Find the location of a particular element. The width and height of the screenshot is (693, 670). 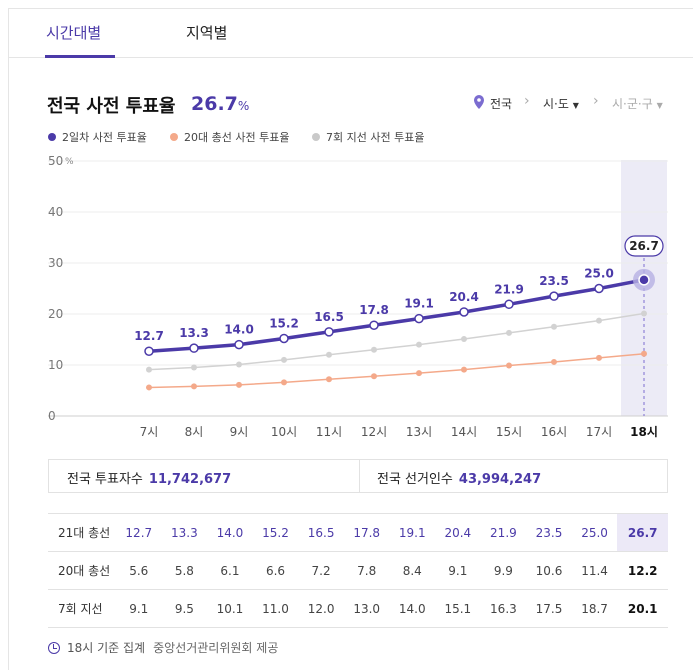

table-cell: 19.1 is located at coordinates (412, 532).